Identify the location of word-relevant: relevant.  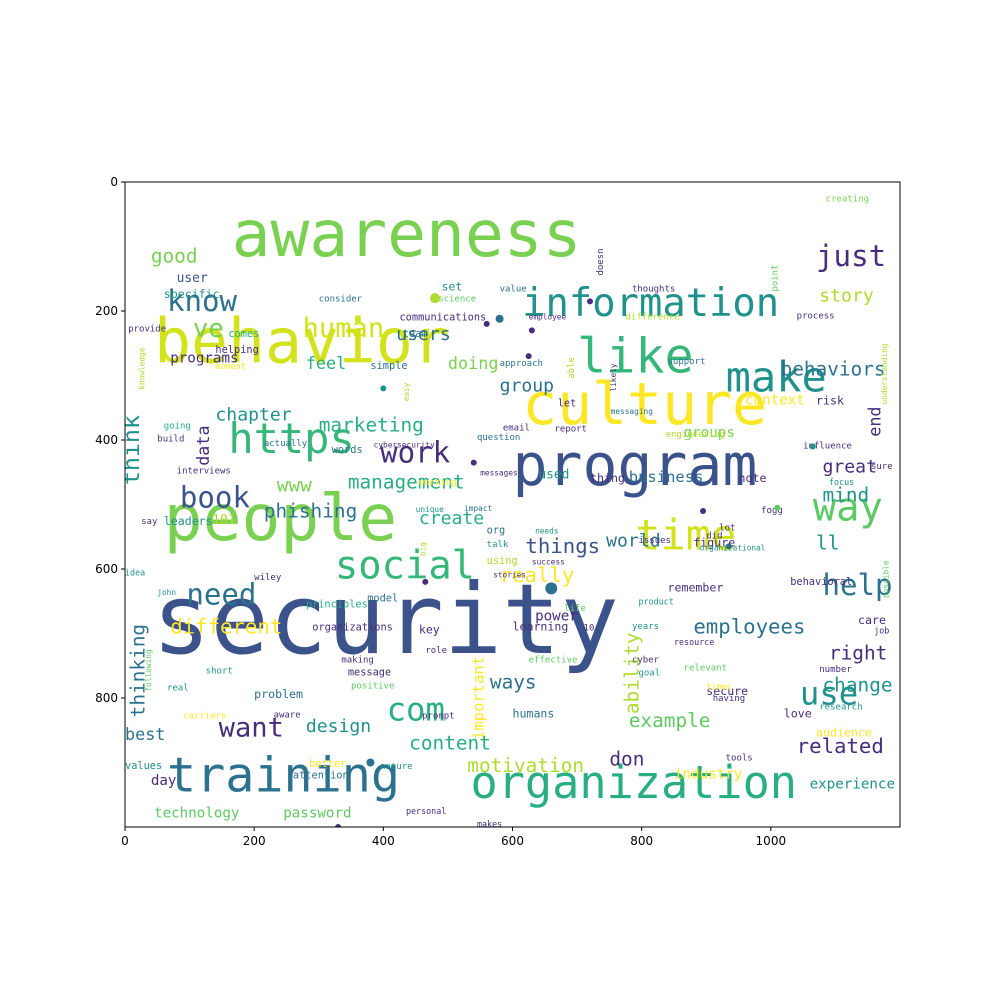
(705, 668).